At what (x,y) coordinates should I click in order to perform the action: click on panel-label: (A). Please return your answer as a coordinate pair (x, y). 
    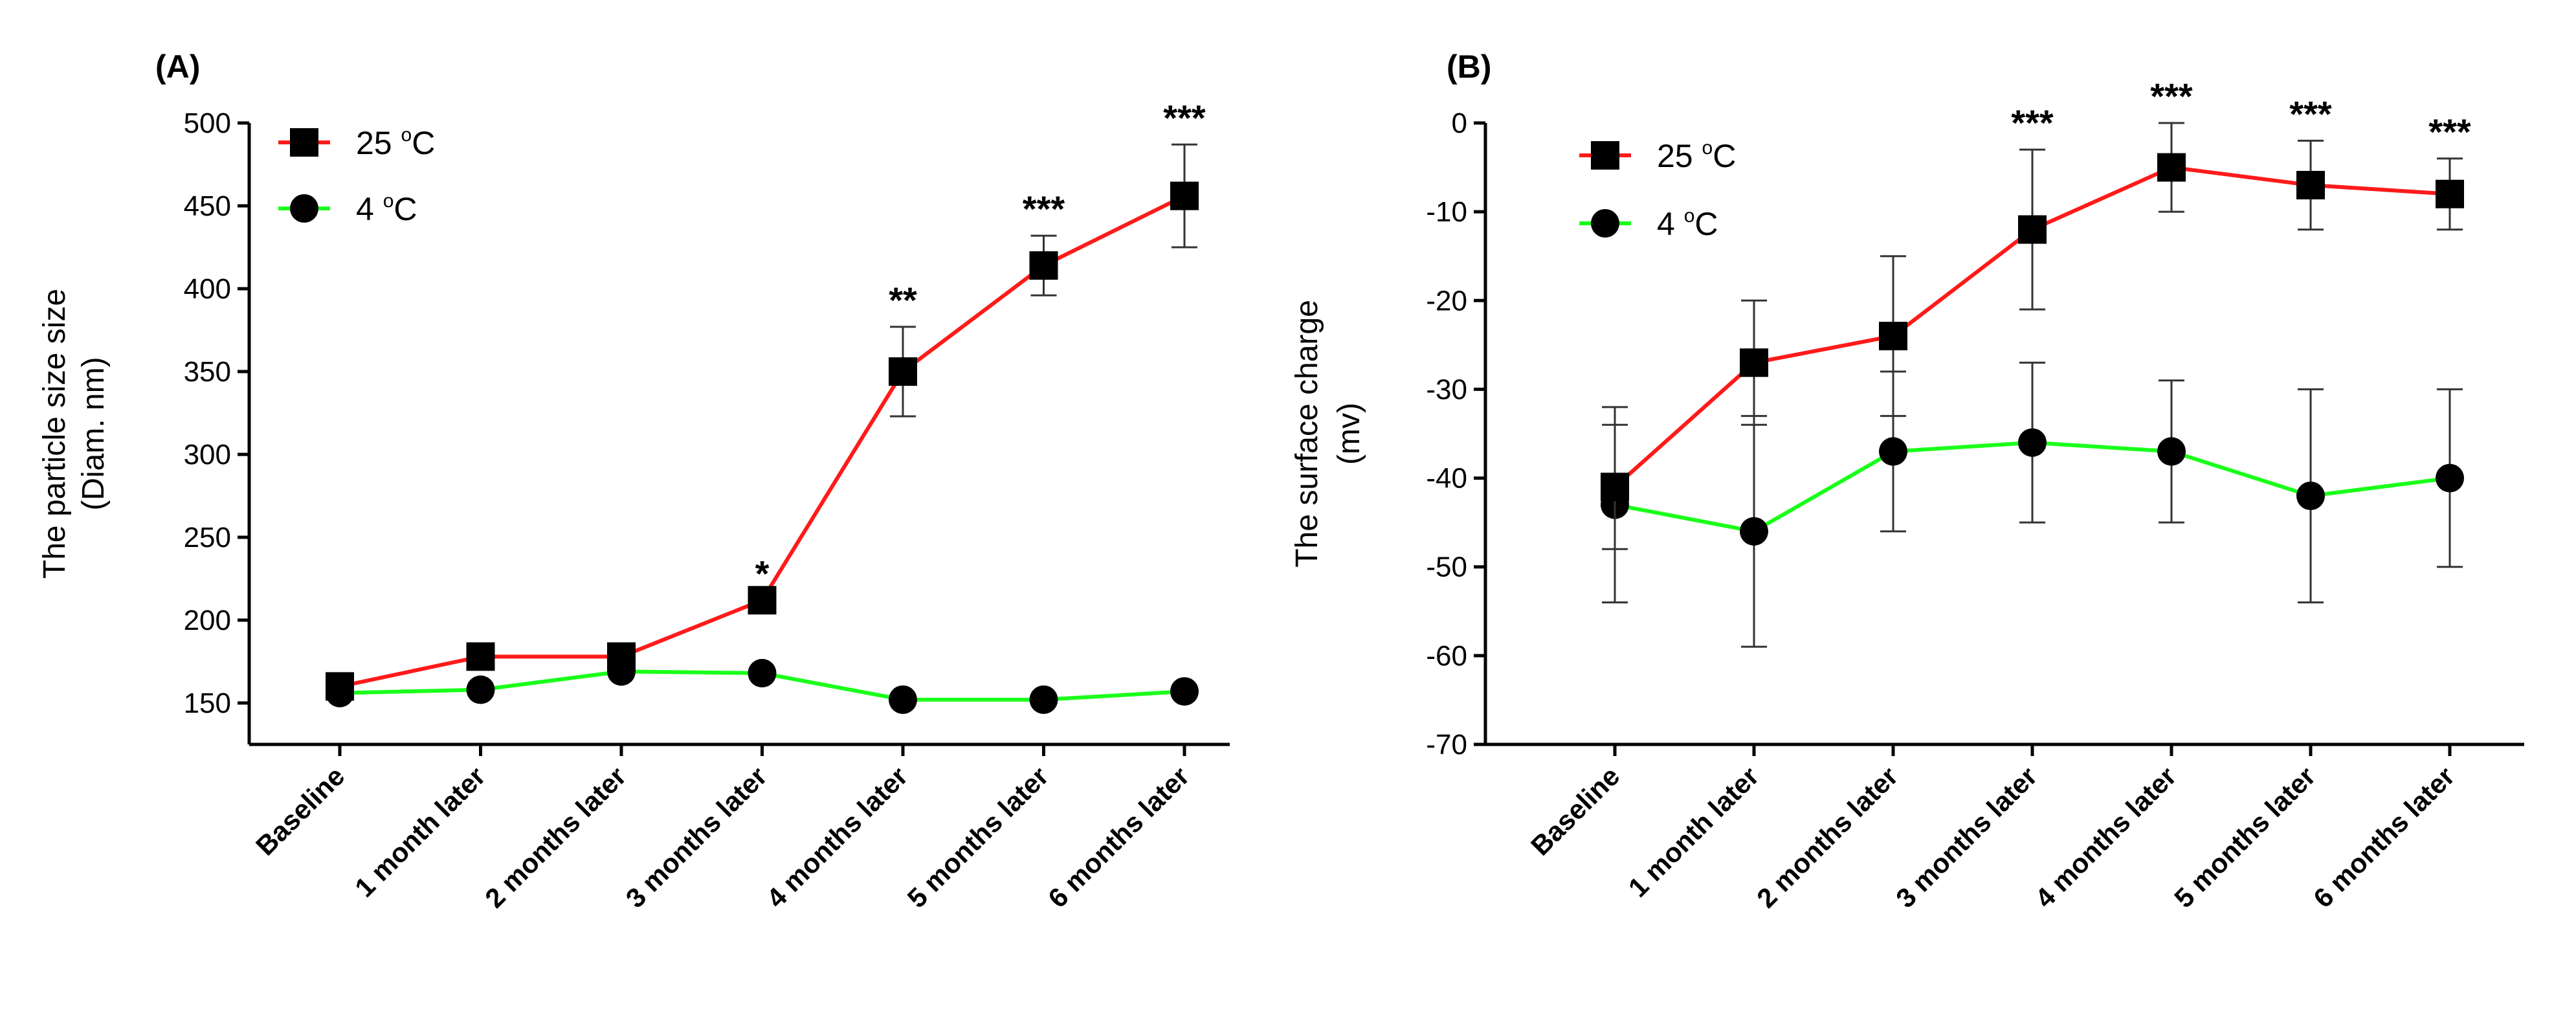
    Looking at the image, I should click on (177, 67).